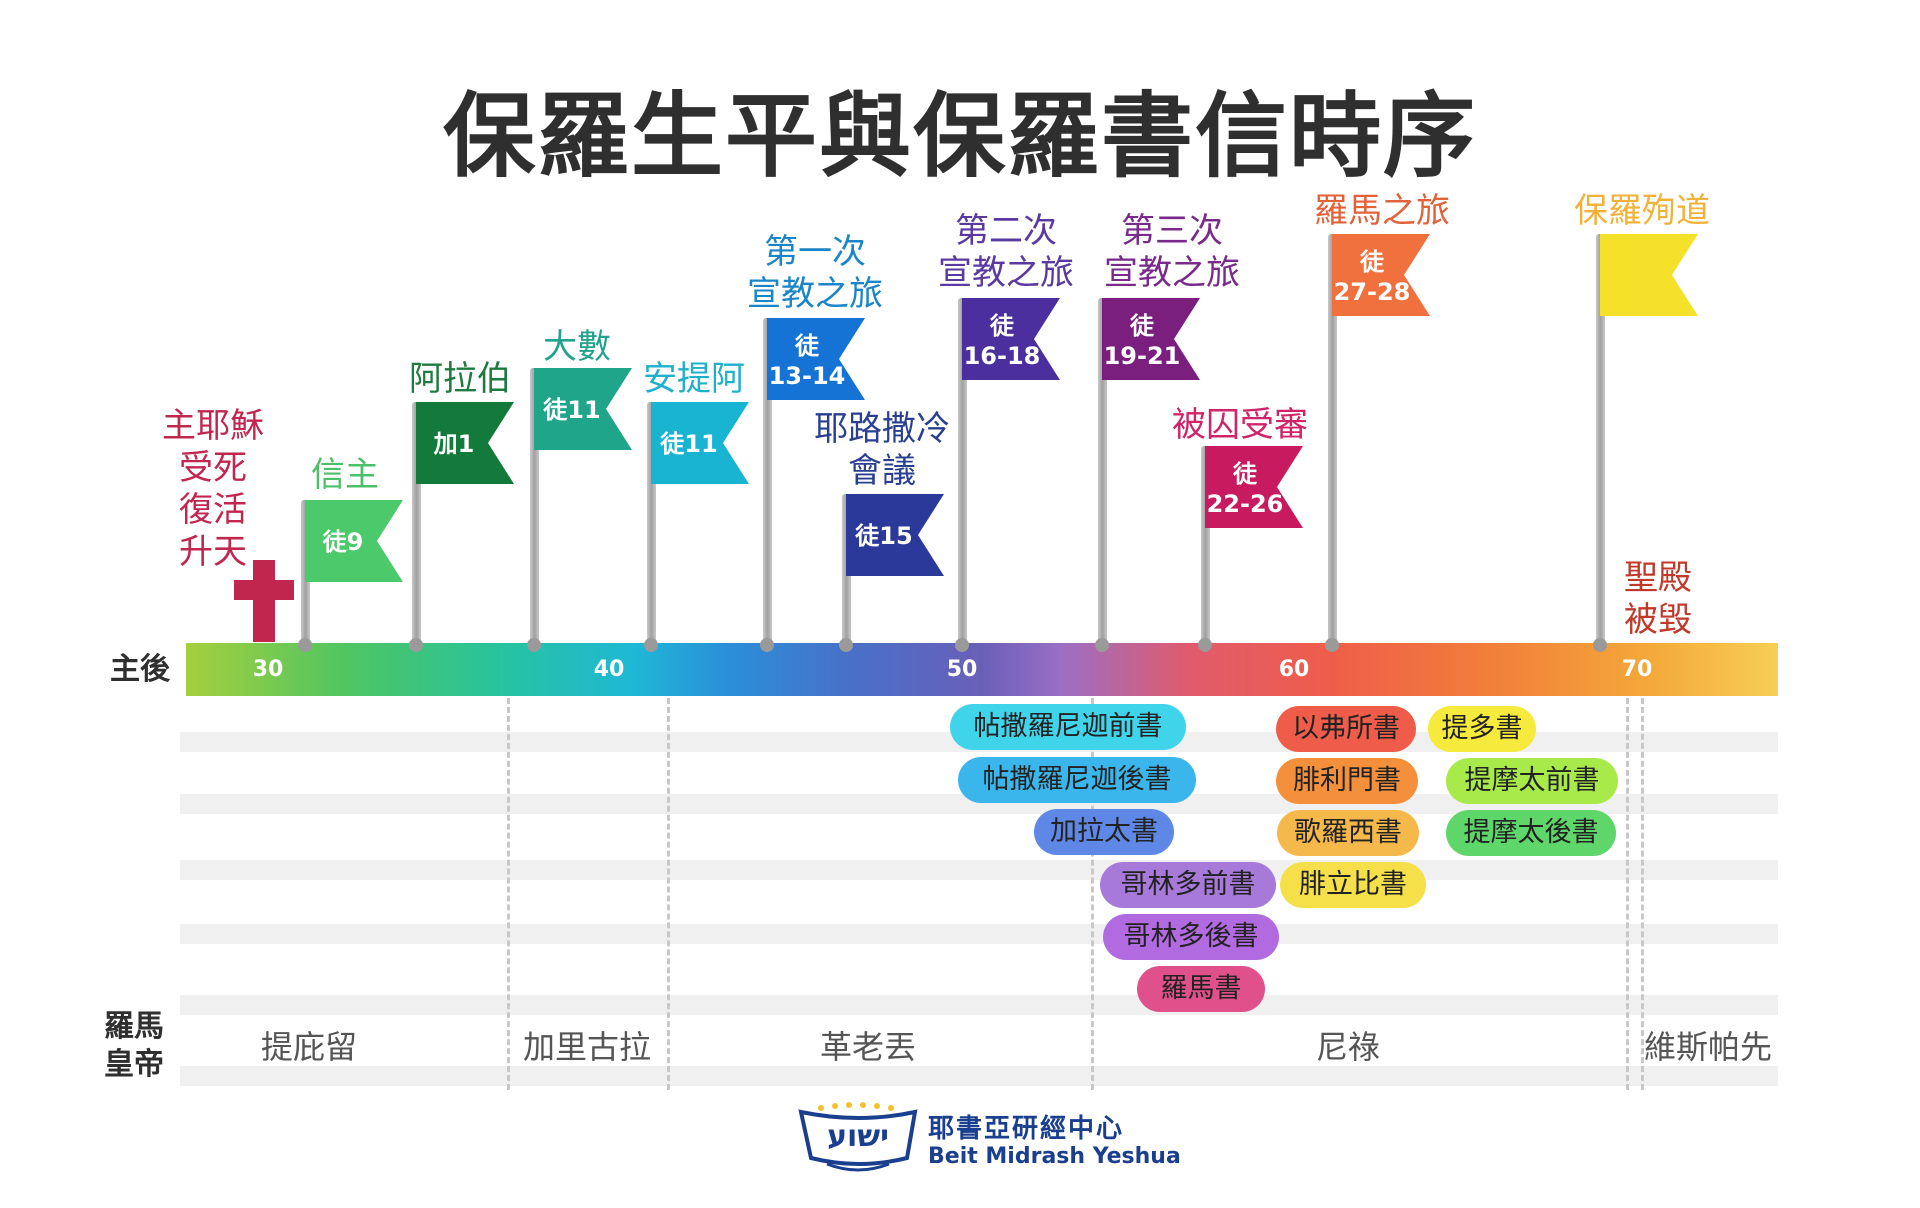  I want to click on event-label-temple-destroyed: 聖殿 被毀, so click(1658, 599).